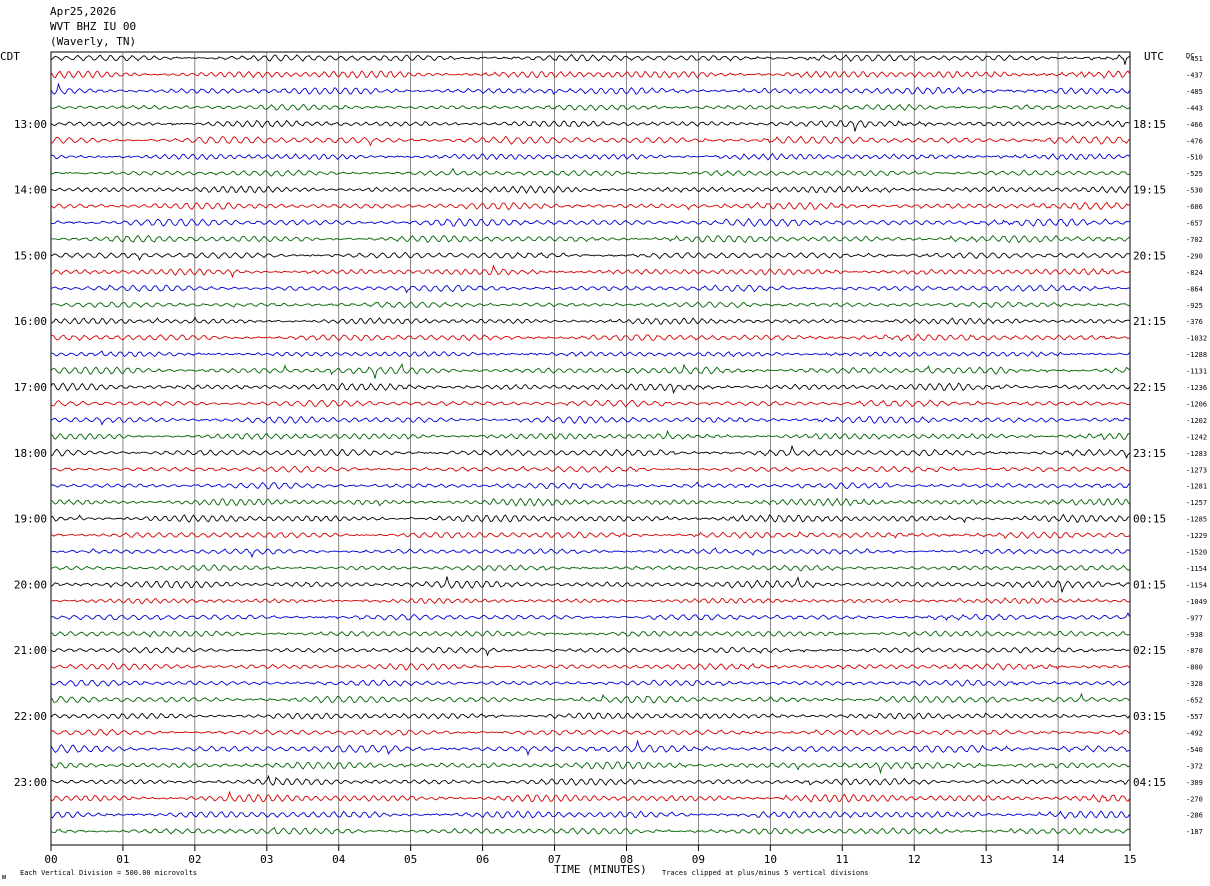  What do you see at coordinates (554, 859) in the screenshot?
I see `x-tick-label: 07` at bounding box center [554, 859].